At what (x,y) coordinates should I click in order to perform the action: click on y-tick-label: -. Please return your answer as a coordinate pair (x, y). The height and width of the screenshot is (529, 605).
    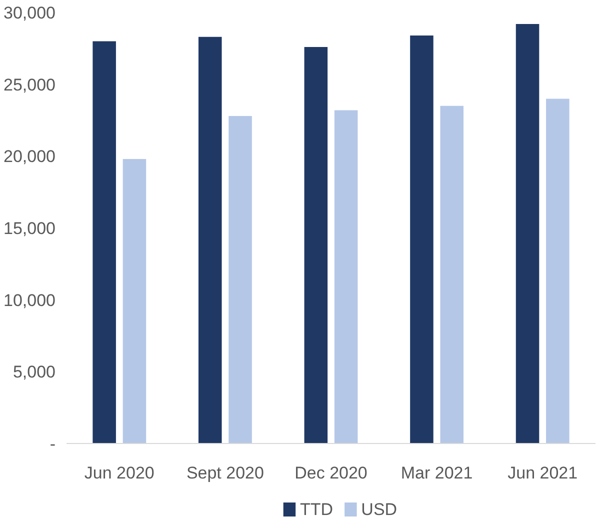
    Looking at the image, I should click on (53, 444).